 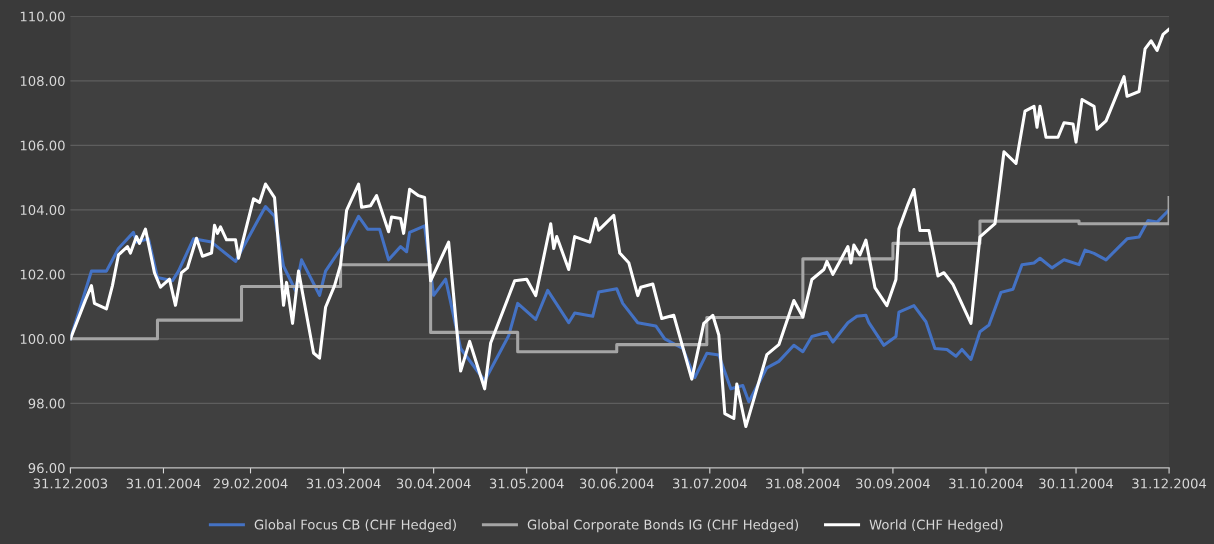 I want to click on legend-label: Global Focus CB (CHF Hedged), so click(x=355, y=526).